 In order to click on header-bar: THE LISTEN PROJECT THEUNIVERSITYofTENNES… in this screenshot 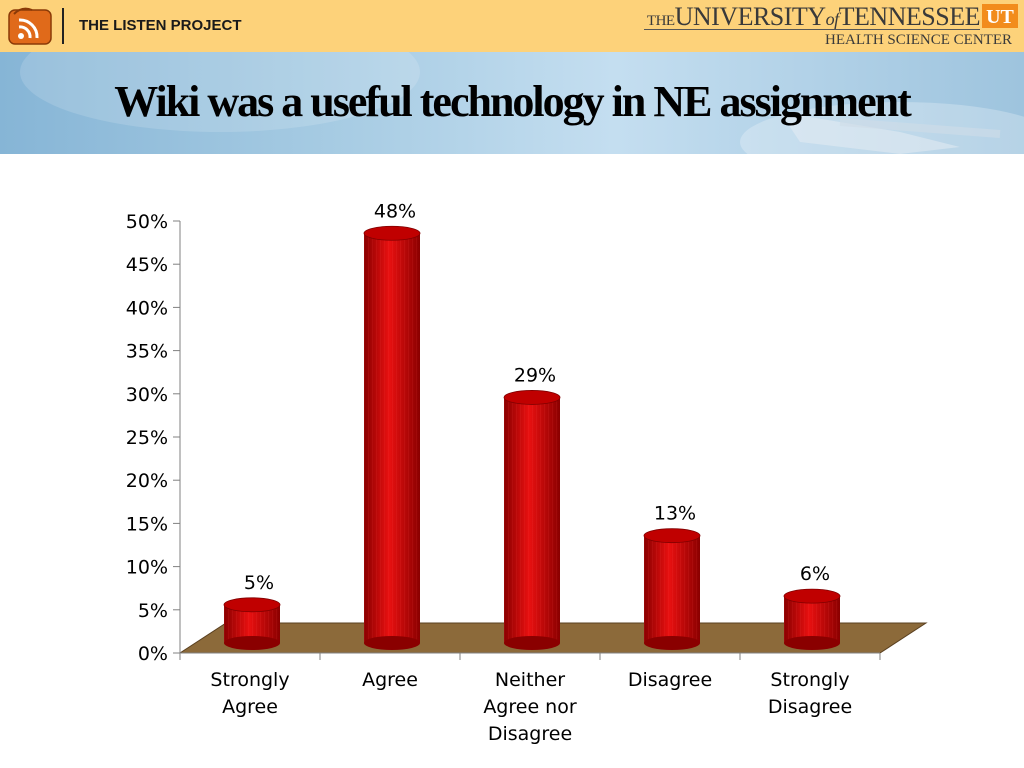, I will do `click(512, 26)`.